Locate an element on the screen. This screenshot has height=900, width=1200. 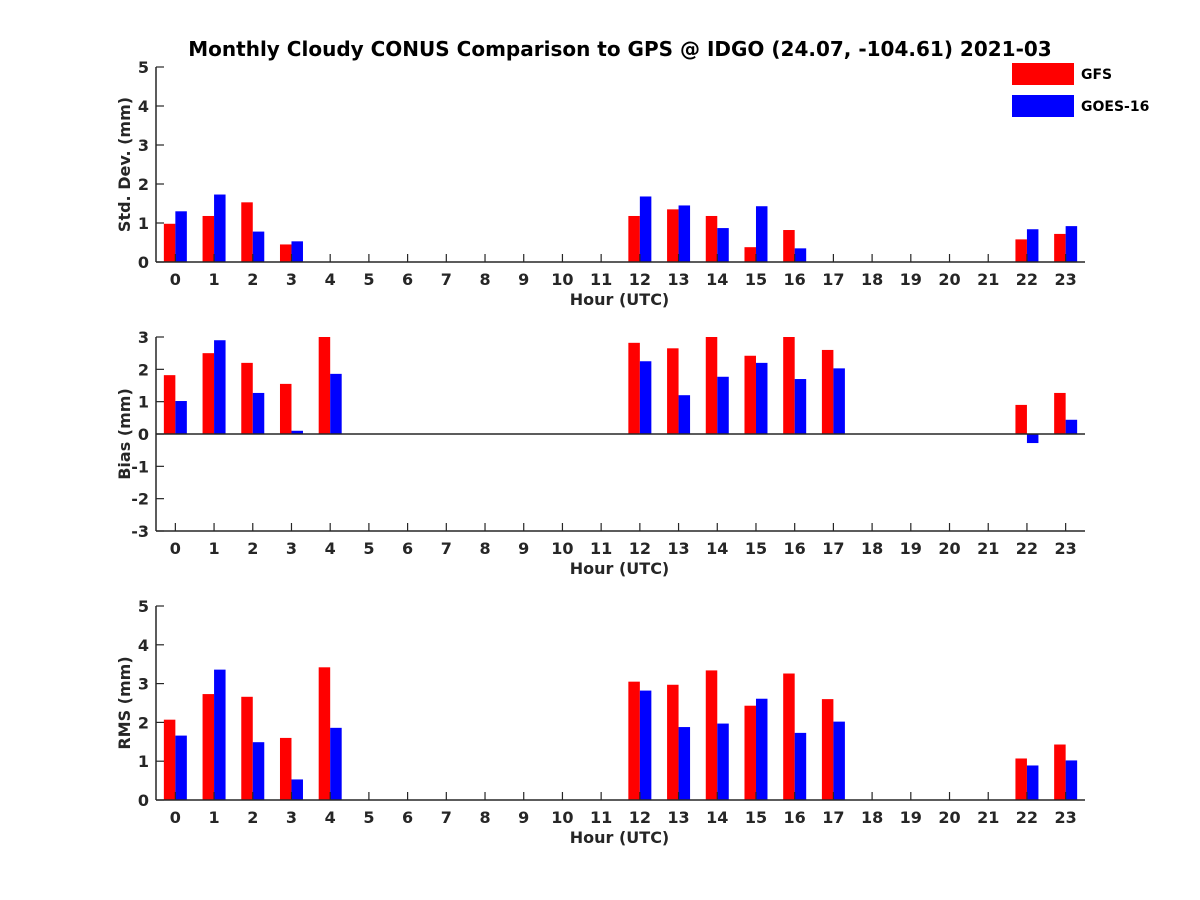
x-tick-label: 7 is located at coordinates (446, 817).